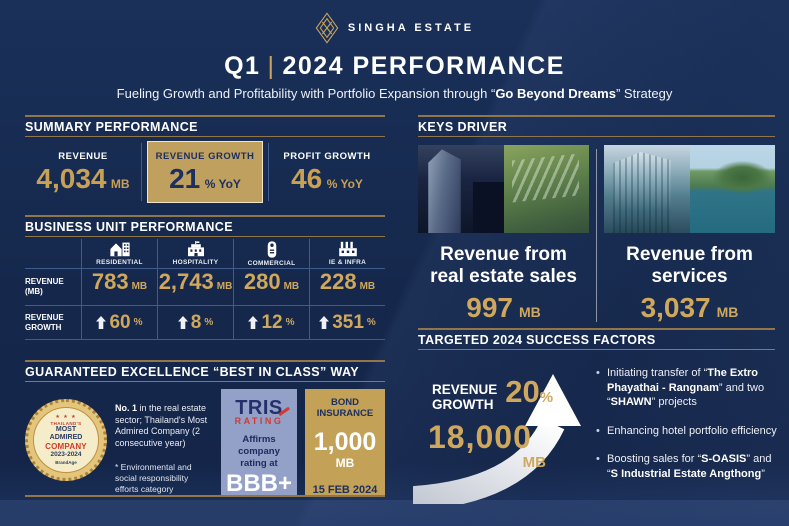 The width and height of the screenshot is (789, 526). What do you see at coordinates (119, 249) in the screenshot?
I see `residential-icon` at bounding box center [119, 249].